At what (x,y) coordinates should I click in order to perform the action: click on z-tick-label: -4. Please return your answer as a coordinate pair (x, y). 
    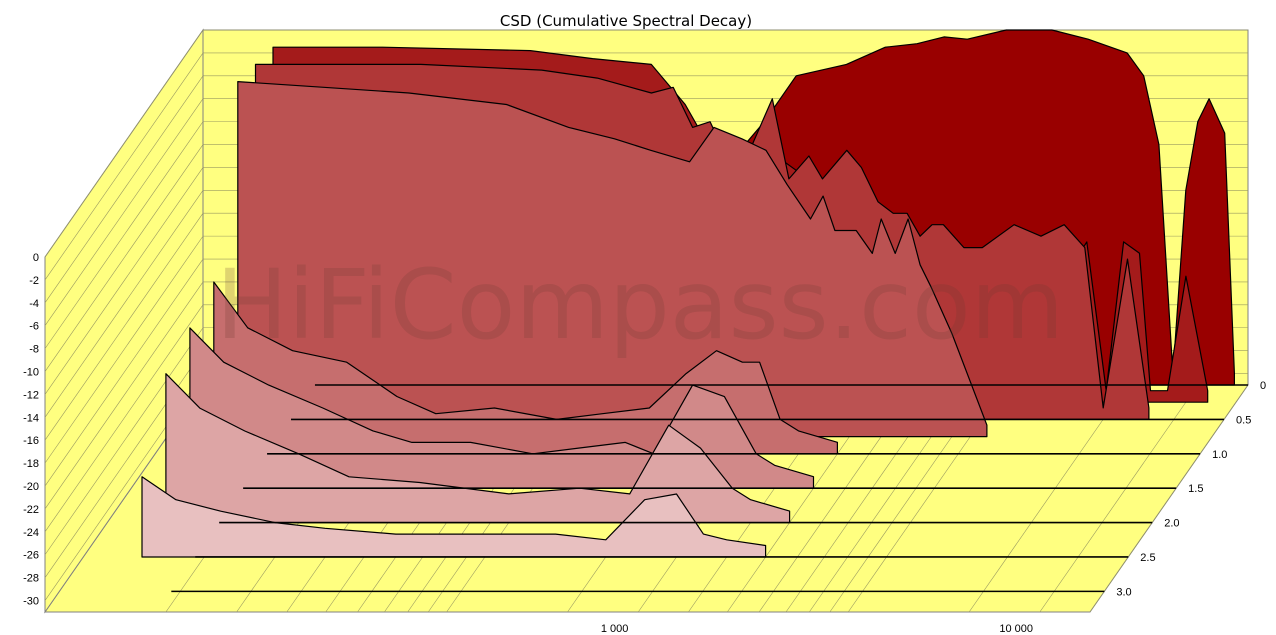
    Looking at the image, I should click on (34, 304).